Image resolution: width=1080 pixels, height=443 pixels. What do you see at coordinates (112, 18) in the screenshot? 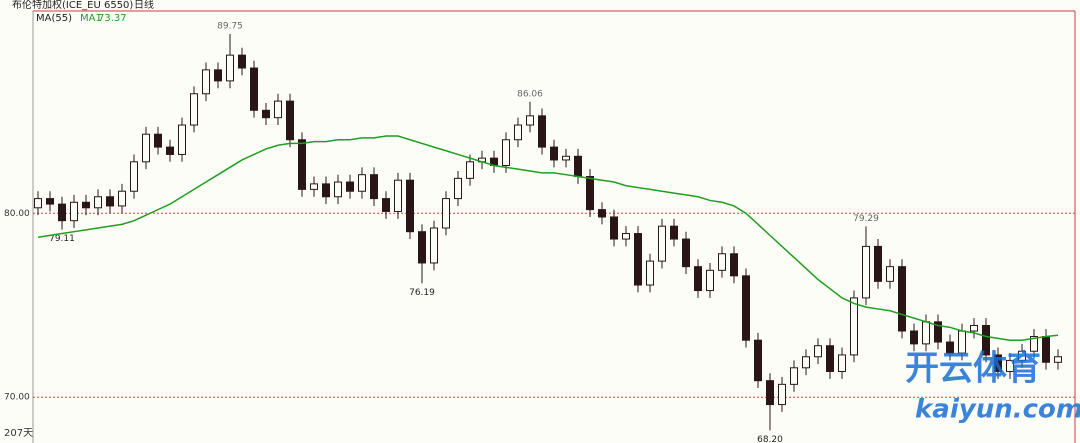
I see `legend-value: 73.37` at bounding box center [112, 18].